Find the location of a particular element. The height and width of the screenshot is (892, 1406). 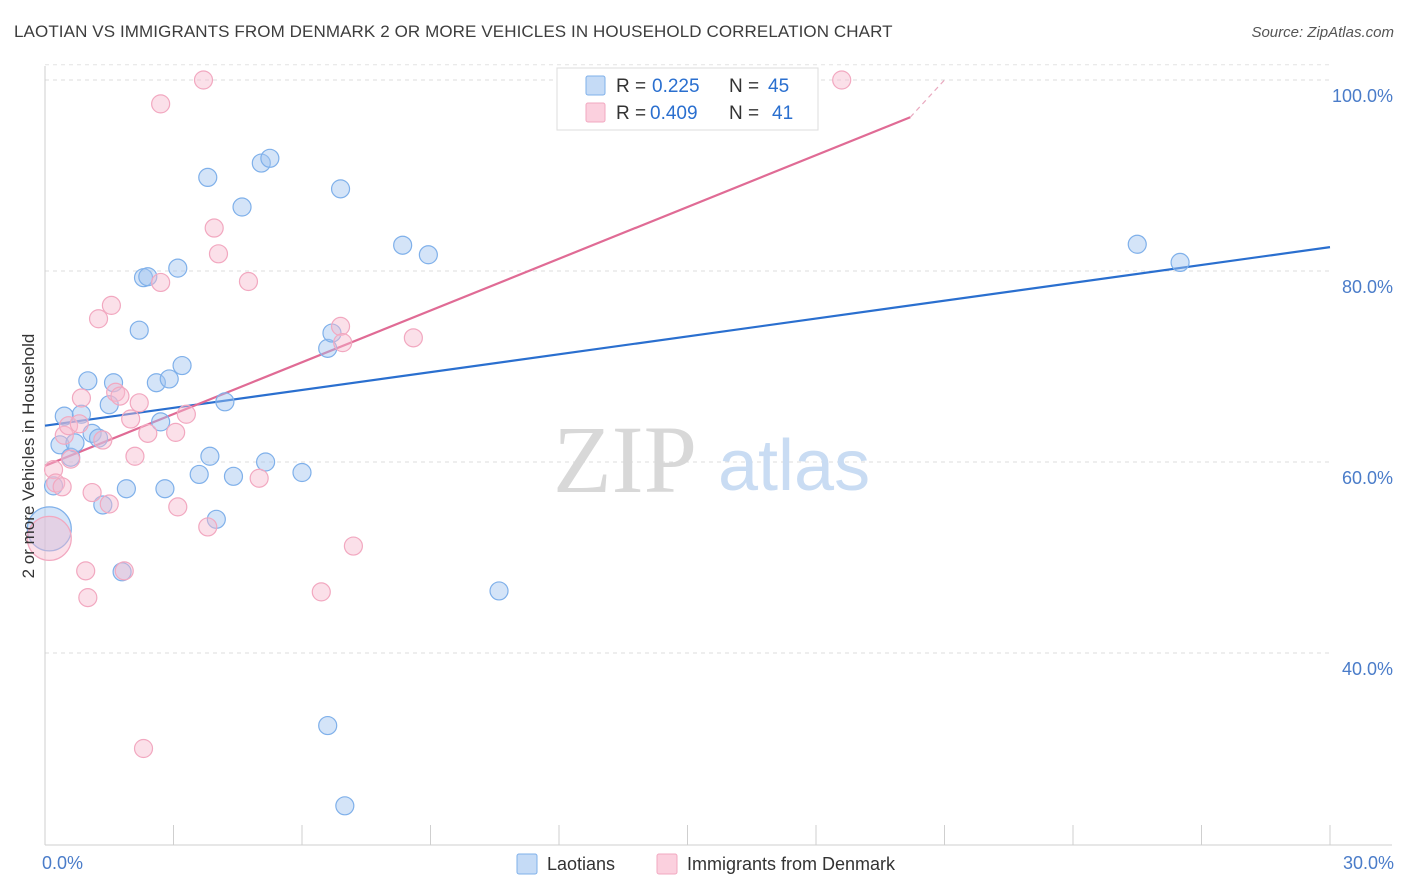

trendline-denmark-extension is located at coordinates (927, 98).